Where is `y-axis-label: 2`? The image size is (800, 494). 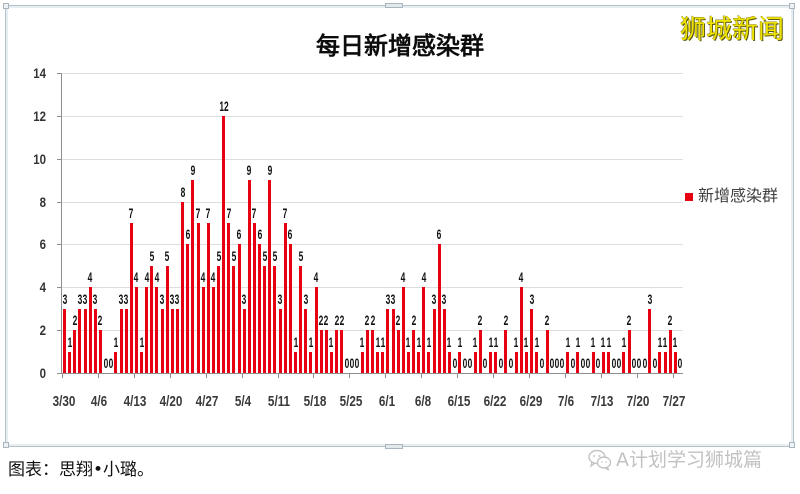
y-axis-label: 2 is located at coordinates (42, 330).